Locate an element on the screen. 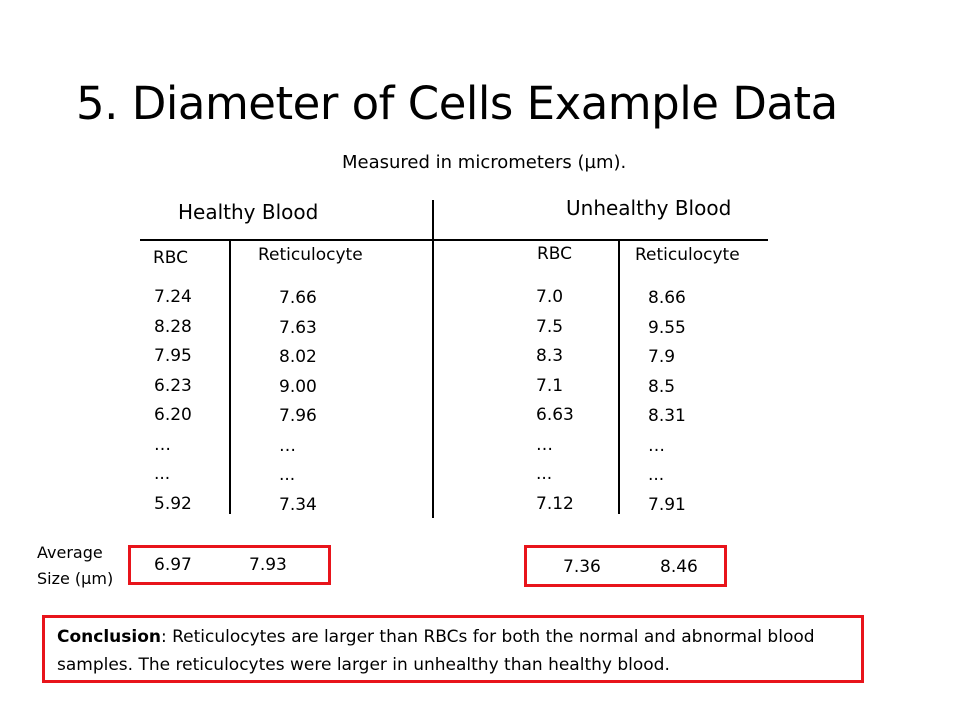 The width and height of the screenshot is (960, 720). unhealthy-rbc-header: RBC is located at coordinates (555, 254).